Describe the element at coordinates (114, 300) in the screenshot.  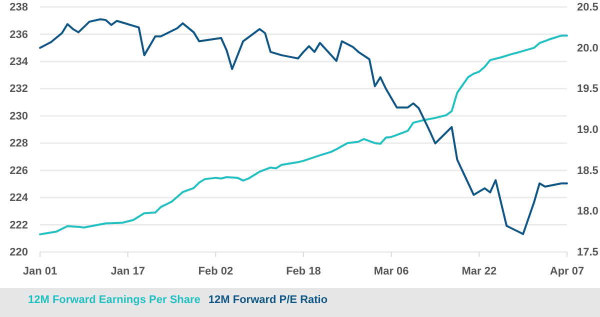
I see `text: 12M Forward Earnings Per Share` at that location.